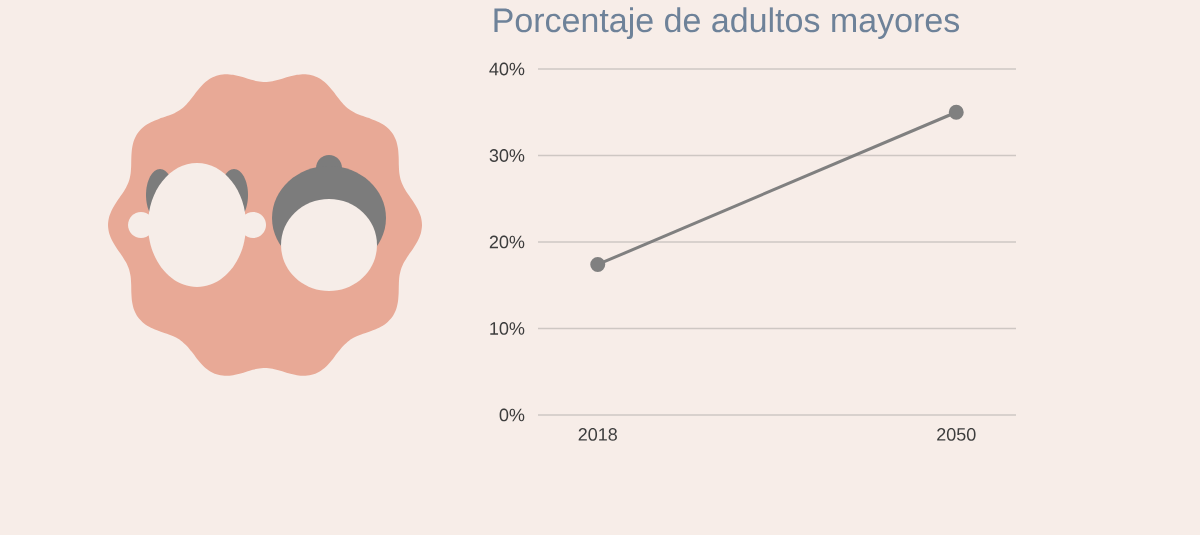  Describe the element at coordinates (956, 434) in the screenshot. I see `x-tick-label: 2050` at that location.